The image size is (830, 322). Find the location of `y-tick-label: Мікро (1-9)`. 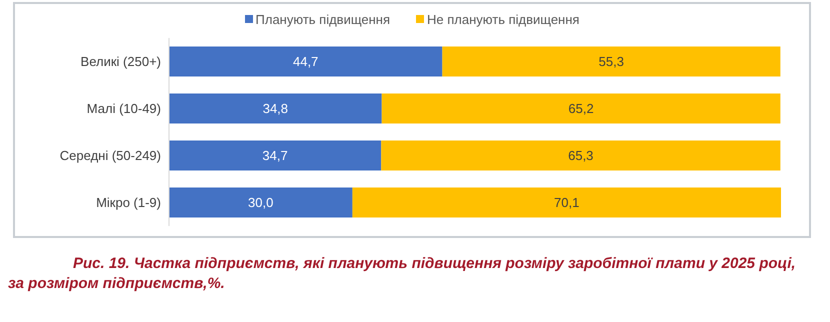

y-tick-label: Мікро (1-9) is located at coordinates (128, 202).